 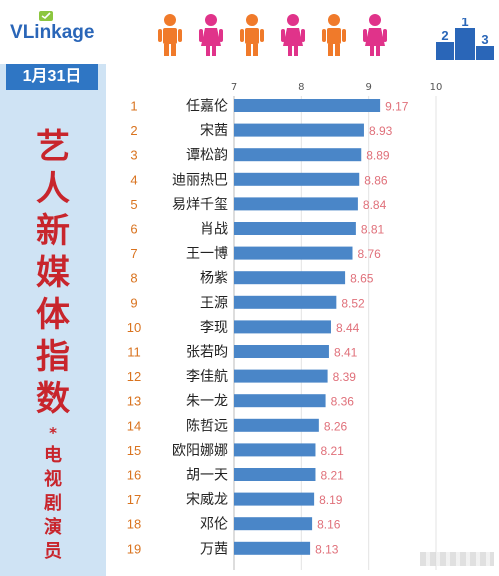 What do you see at coordinates (207, 156) in the screenshot?
I see `category-label: 谭松韵` at bounding box center [207, 156].